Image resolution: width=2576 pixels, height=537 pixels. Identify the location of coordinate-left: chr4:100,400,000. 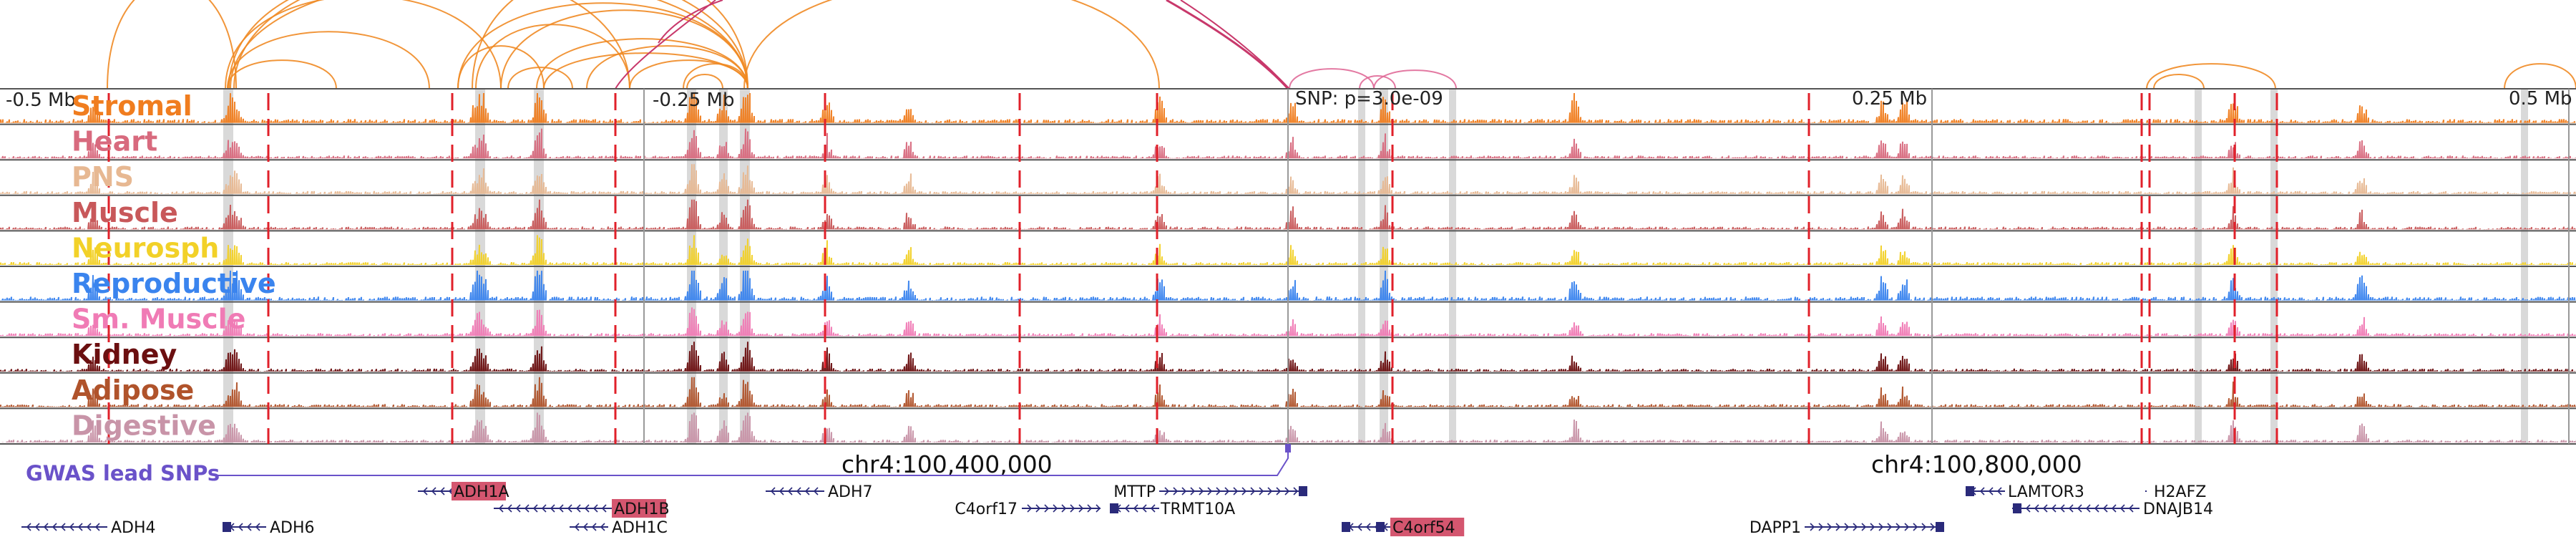
(947, 464).